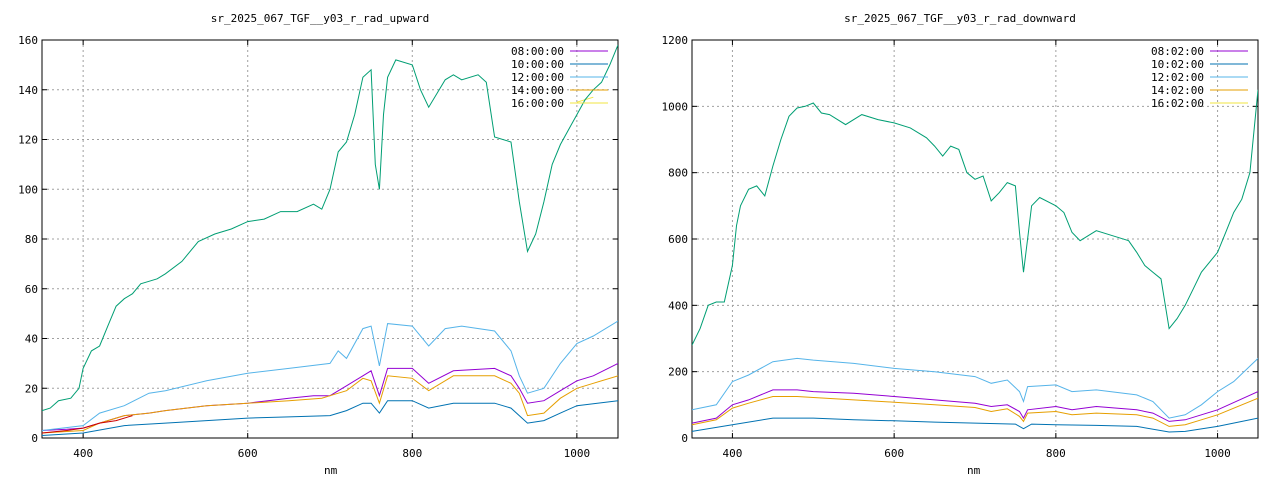 The height and width of the screenshot is (480, 1280). Describe the element at coordinates (537, 90) in the screenshot. I see `legend-label: 14:00:00` at that location.